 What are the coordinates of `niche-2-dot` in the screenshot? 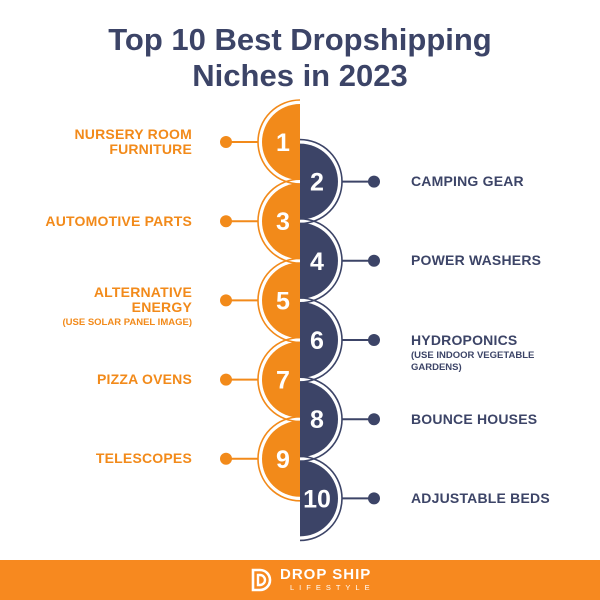 It's located at (374, 181).